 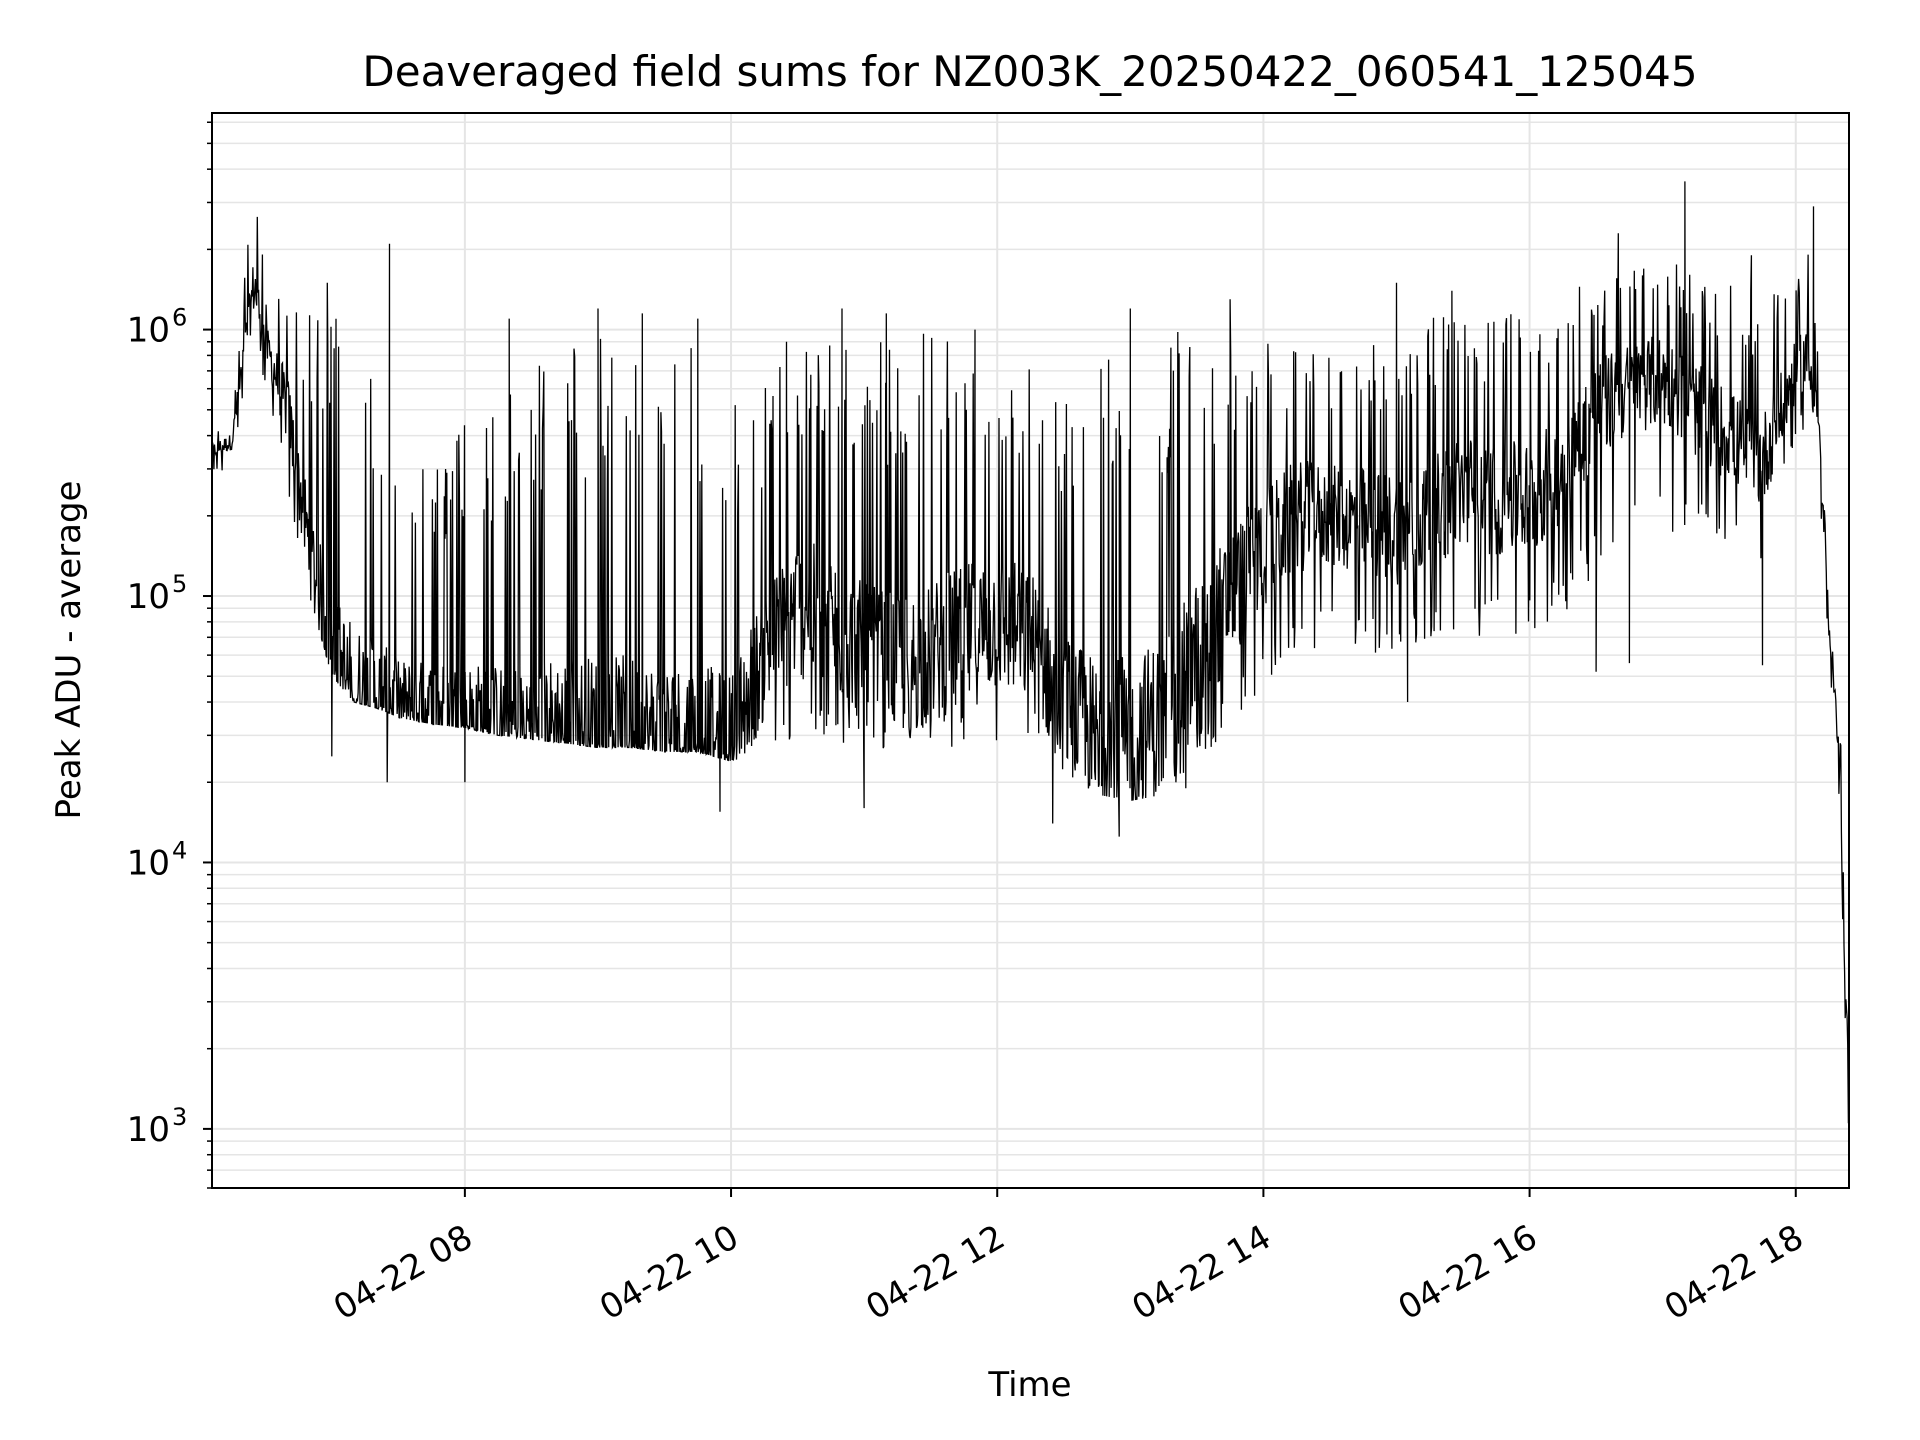 I want to click on y-tick-exponent: 3, so click(x=179, y=1117).